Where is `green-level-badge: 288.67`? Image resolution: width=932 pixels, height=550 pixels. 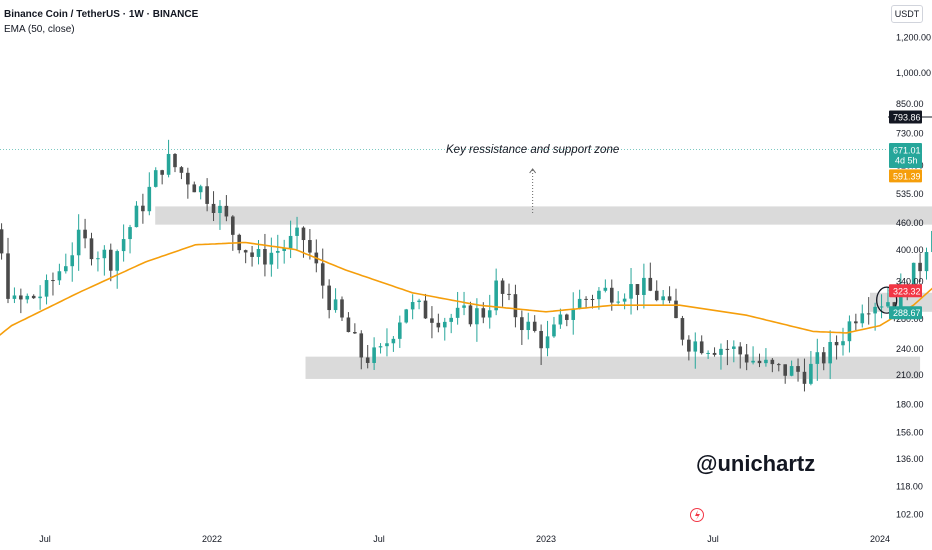
green-level-badge: 288.67 is located at coordinates (905, 313).